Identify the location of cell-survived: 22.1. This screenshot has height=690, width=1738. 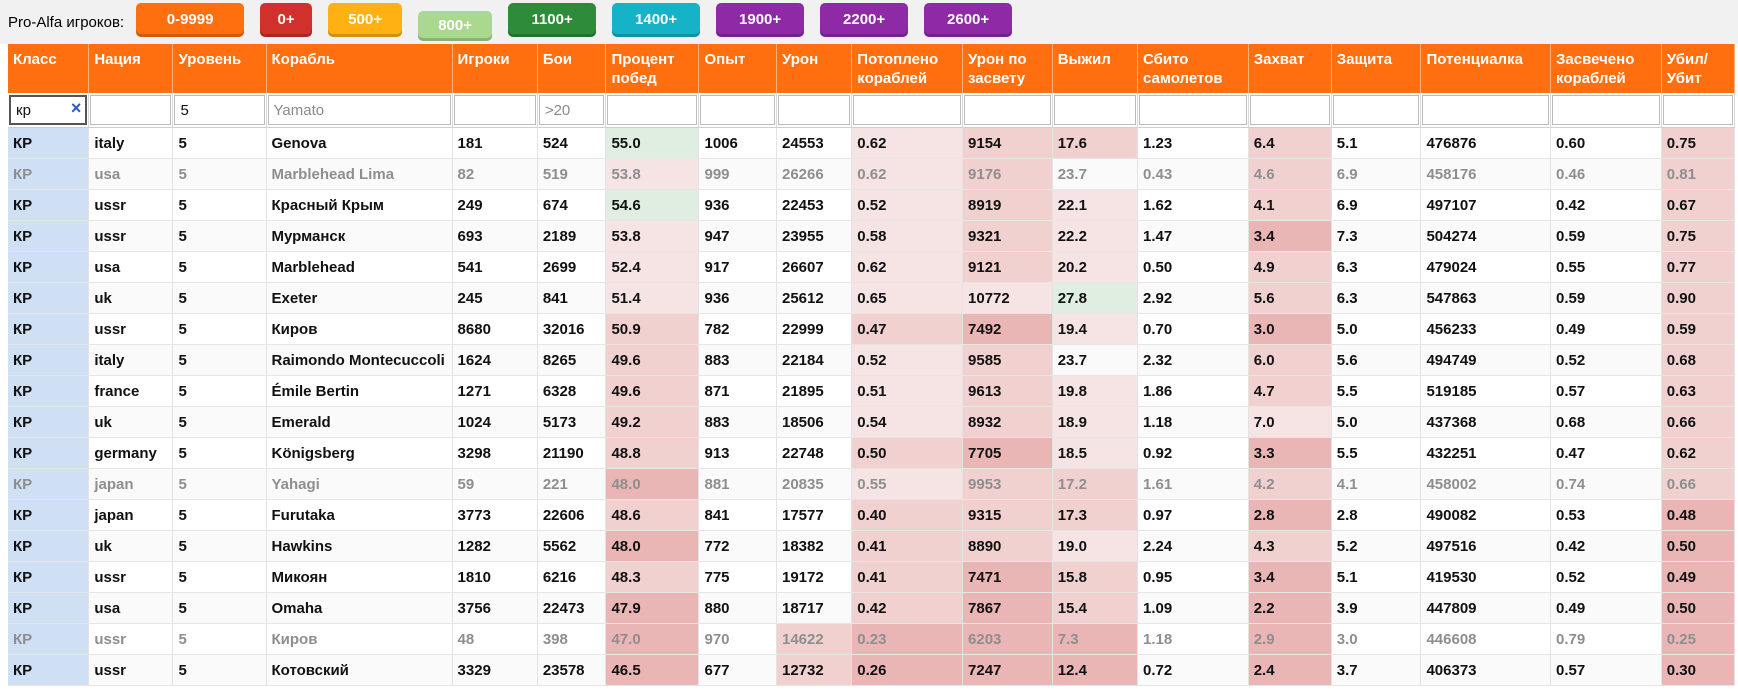
(1095, 205).